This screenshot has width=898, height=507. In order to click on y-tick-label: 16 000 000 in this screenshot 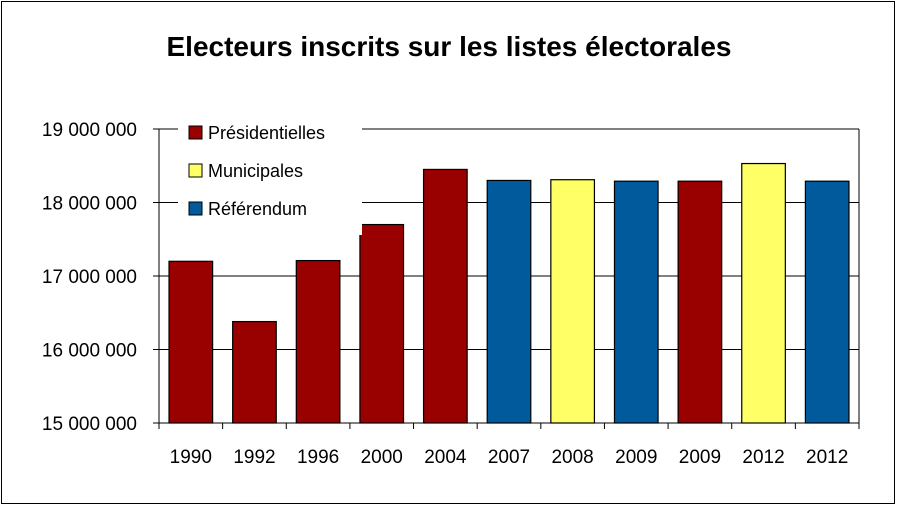, I will do `click(89, 351)`.